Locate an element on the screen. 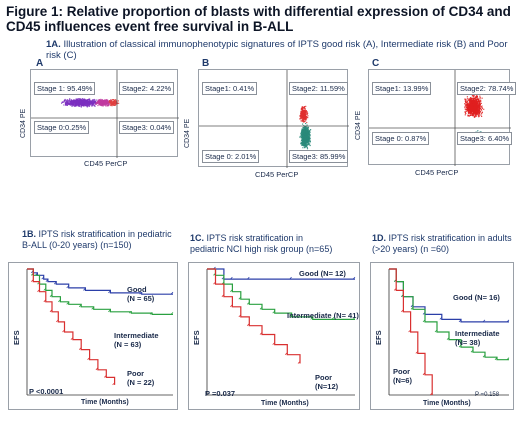 Image resolution: width=520 pixels, height=423 pixels. km-1d-label-int-l2: (N= 38) is located at coordinates (468, 342).